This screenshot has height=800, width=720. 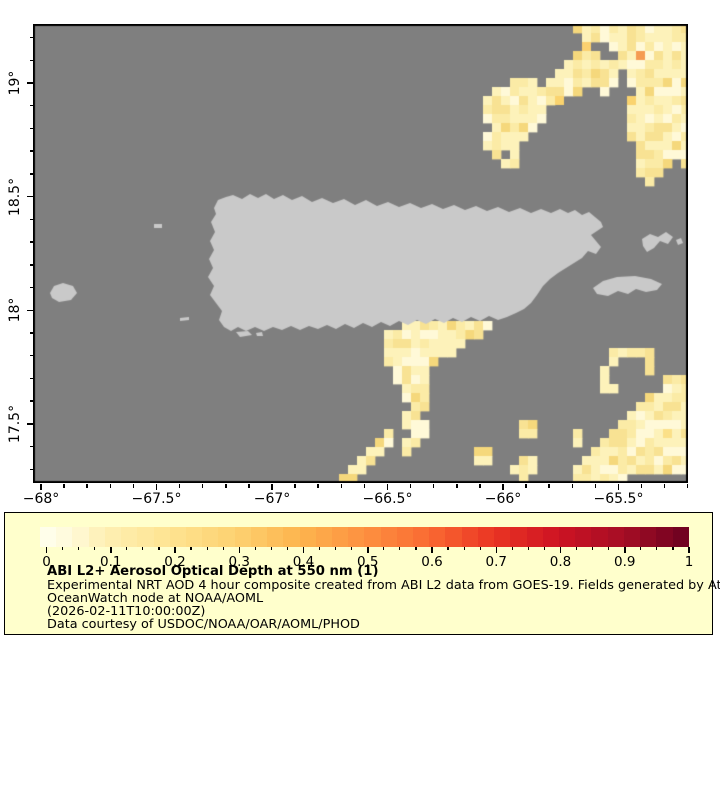 I want to click on colorbar, so click(x=364, y=537).